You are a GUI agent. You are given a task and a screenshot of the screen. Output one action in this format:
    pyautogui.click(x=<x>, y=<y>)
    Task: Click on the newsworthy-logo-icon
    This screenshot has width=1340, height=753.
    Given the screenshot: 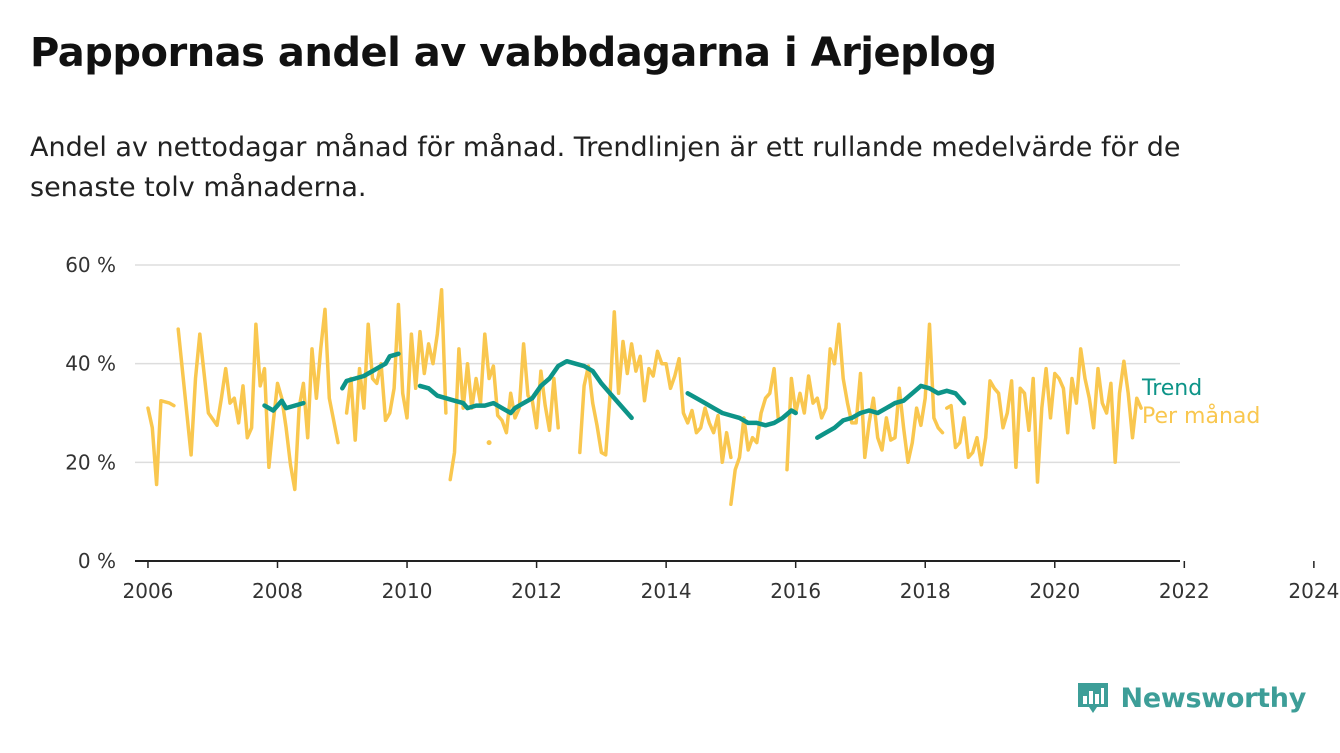 What is the action you would take?
    pyautogui.click(x=1092, y=698)
    